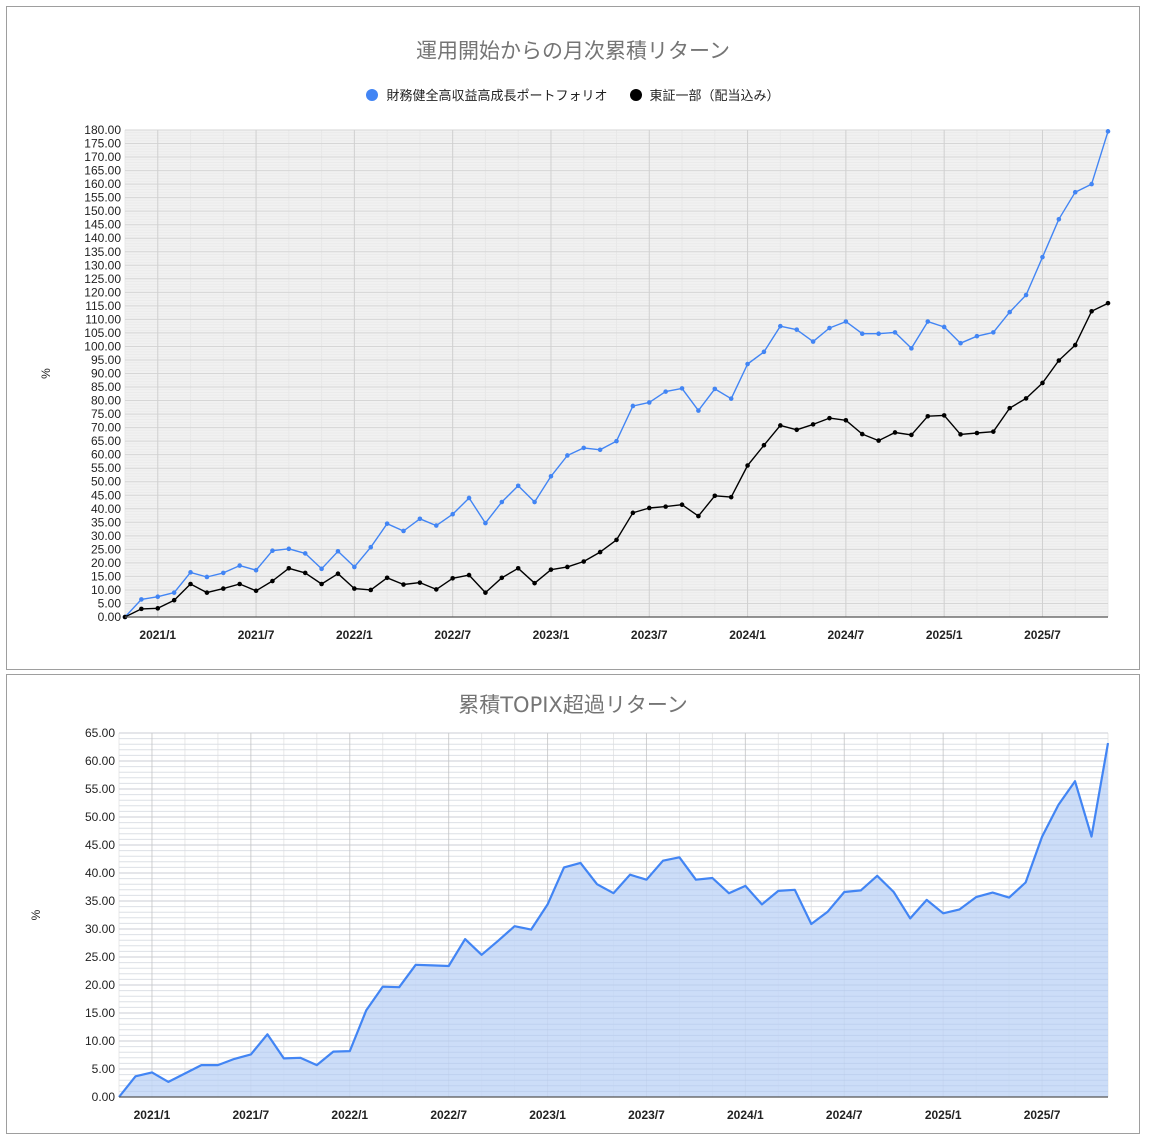 Image resolution: width=1149 pixels, height=1140 pixels. Describe the element at coordinates (487, 94) in the screenshot. I see `legend-item-portfolio: 財務健全高収益高成長ポートフォリオ` at that location.